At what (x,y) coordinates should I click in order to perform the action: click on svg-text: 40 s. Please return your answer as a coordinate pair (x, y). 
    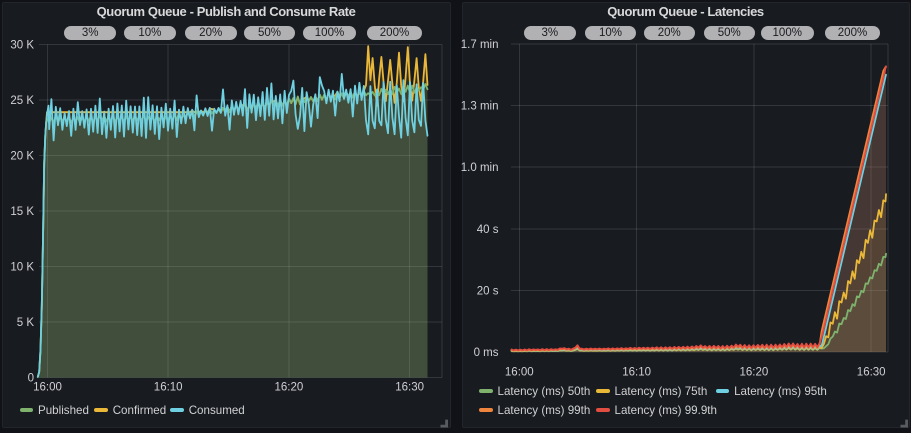
    Looking at the image, I should click on (488, 230).